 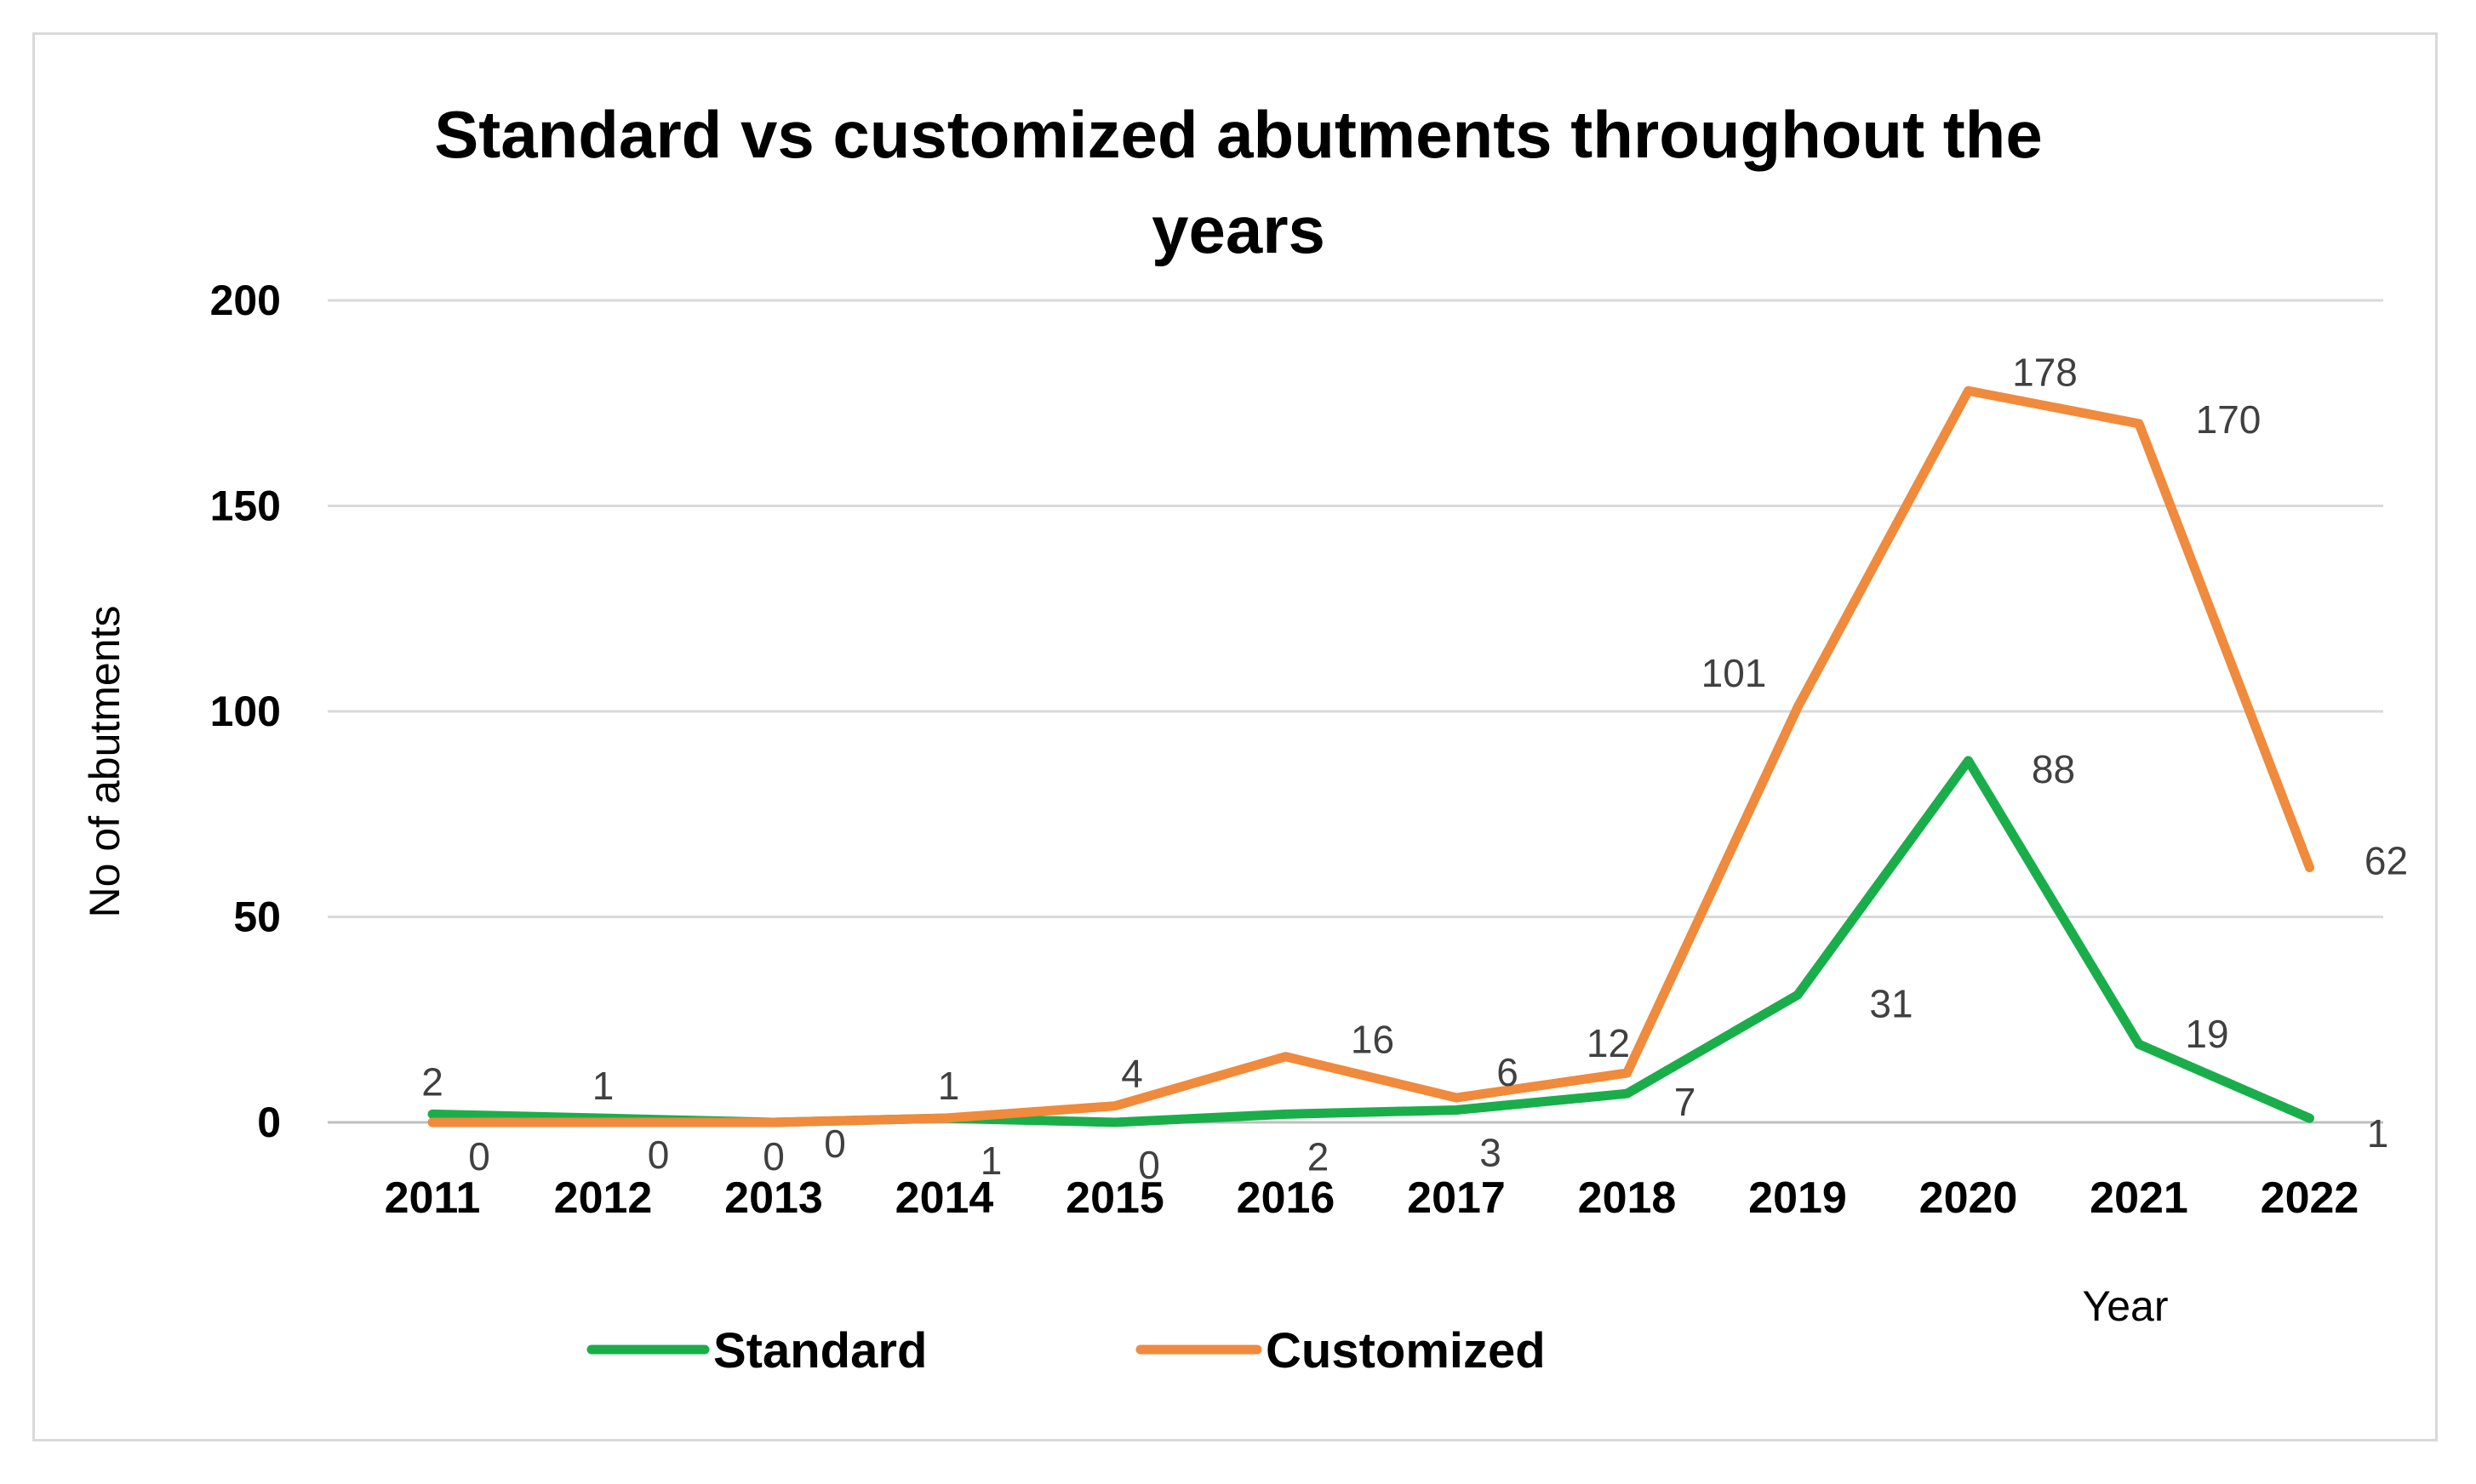 I want to click on y-axis-label: No of abutments, so click(x=105, y=762).